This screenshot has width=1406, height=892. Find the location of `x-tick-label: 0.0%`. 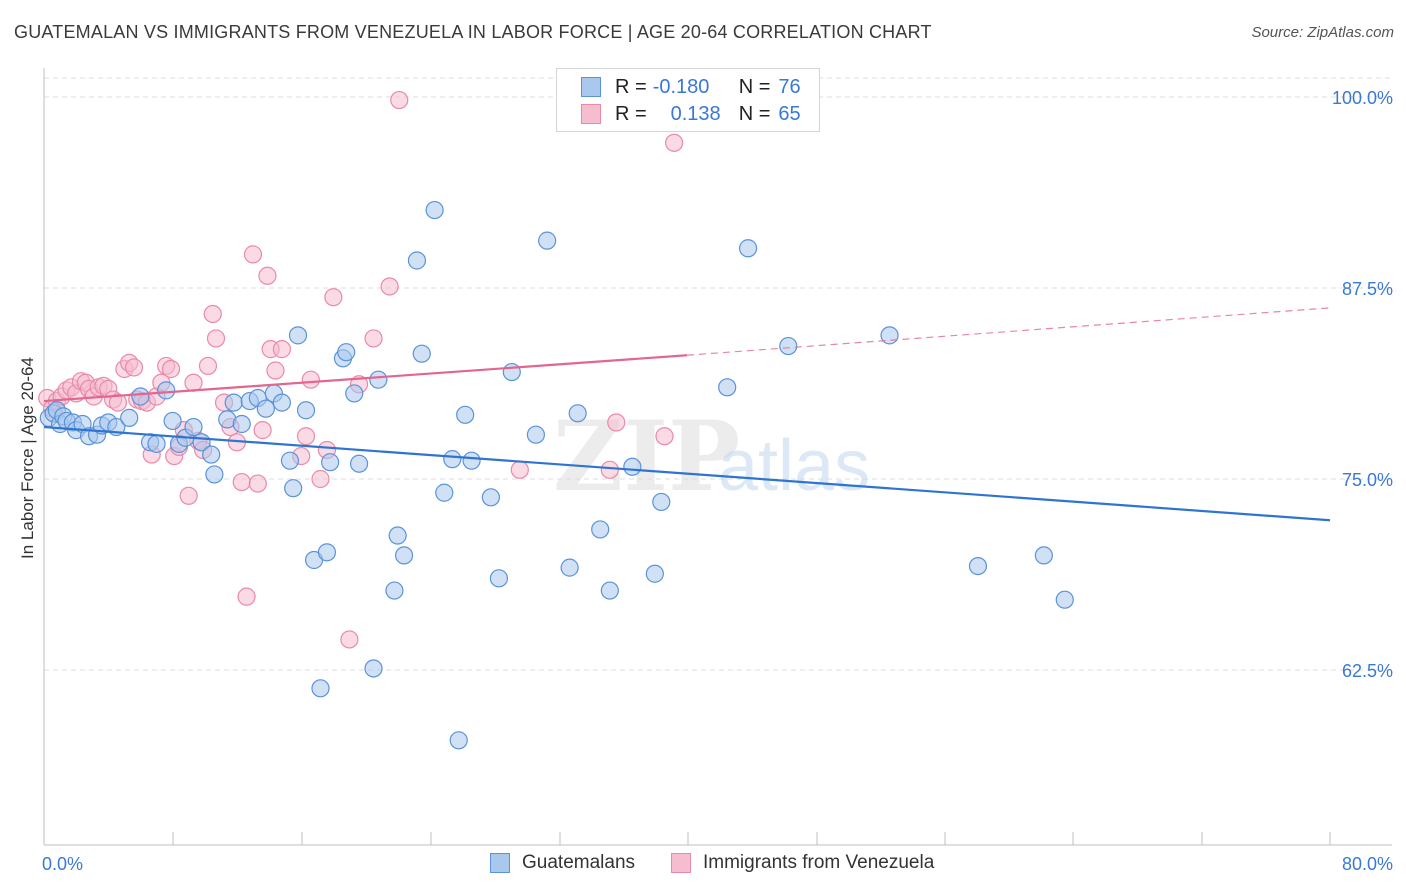

x-tick-label: 0.0% is located at coordinates (62, 864).